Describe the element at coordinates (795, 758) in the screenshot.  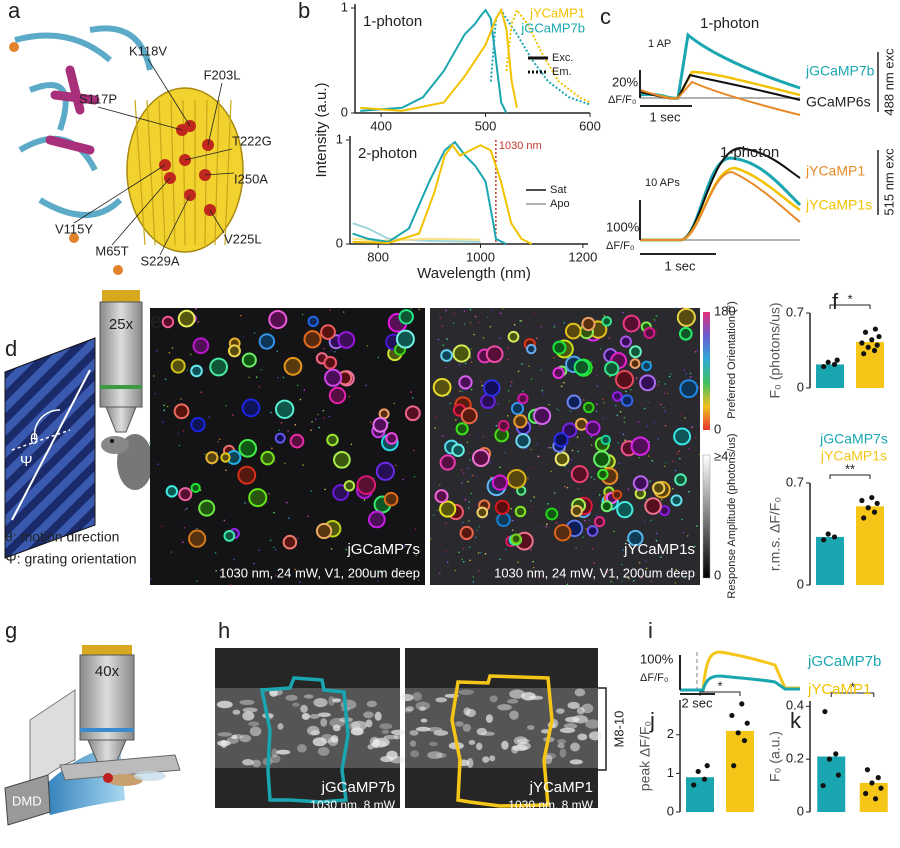
I see `y-tick-label: 0.2` at that location.